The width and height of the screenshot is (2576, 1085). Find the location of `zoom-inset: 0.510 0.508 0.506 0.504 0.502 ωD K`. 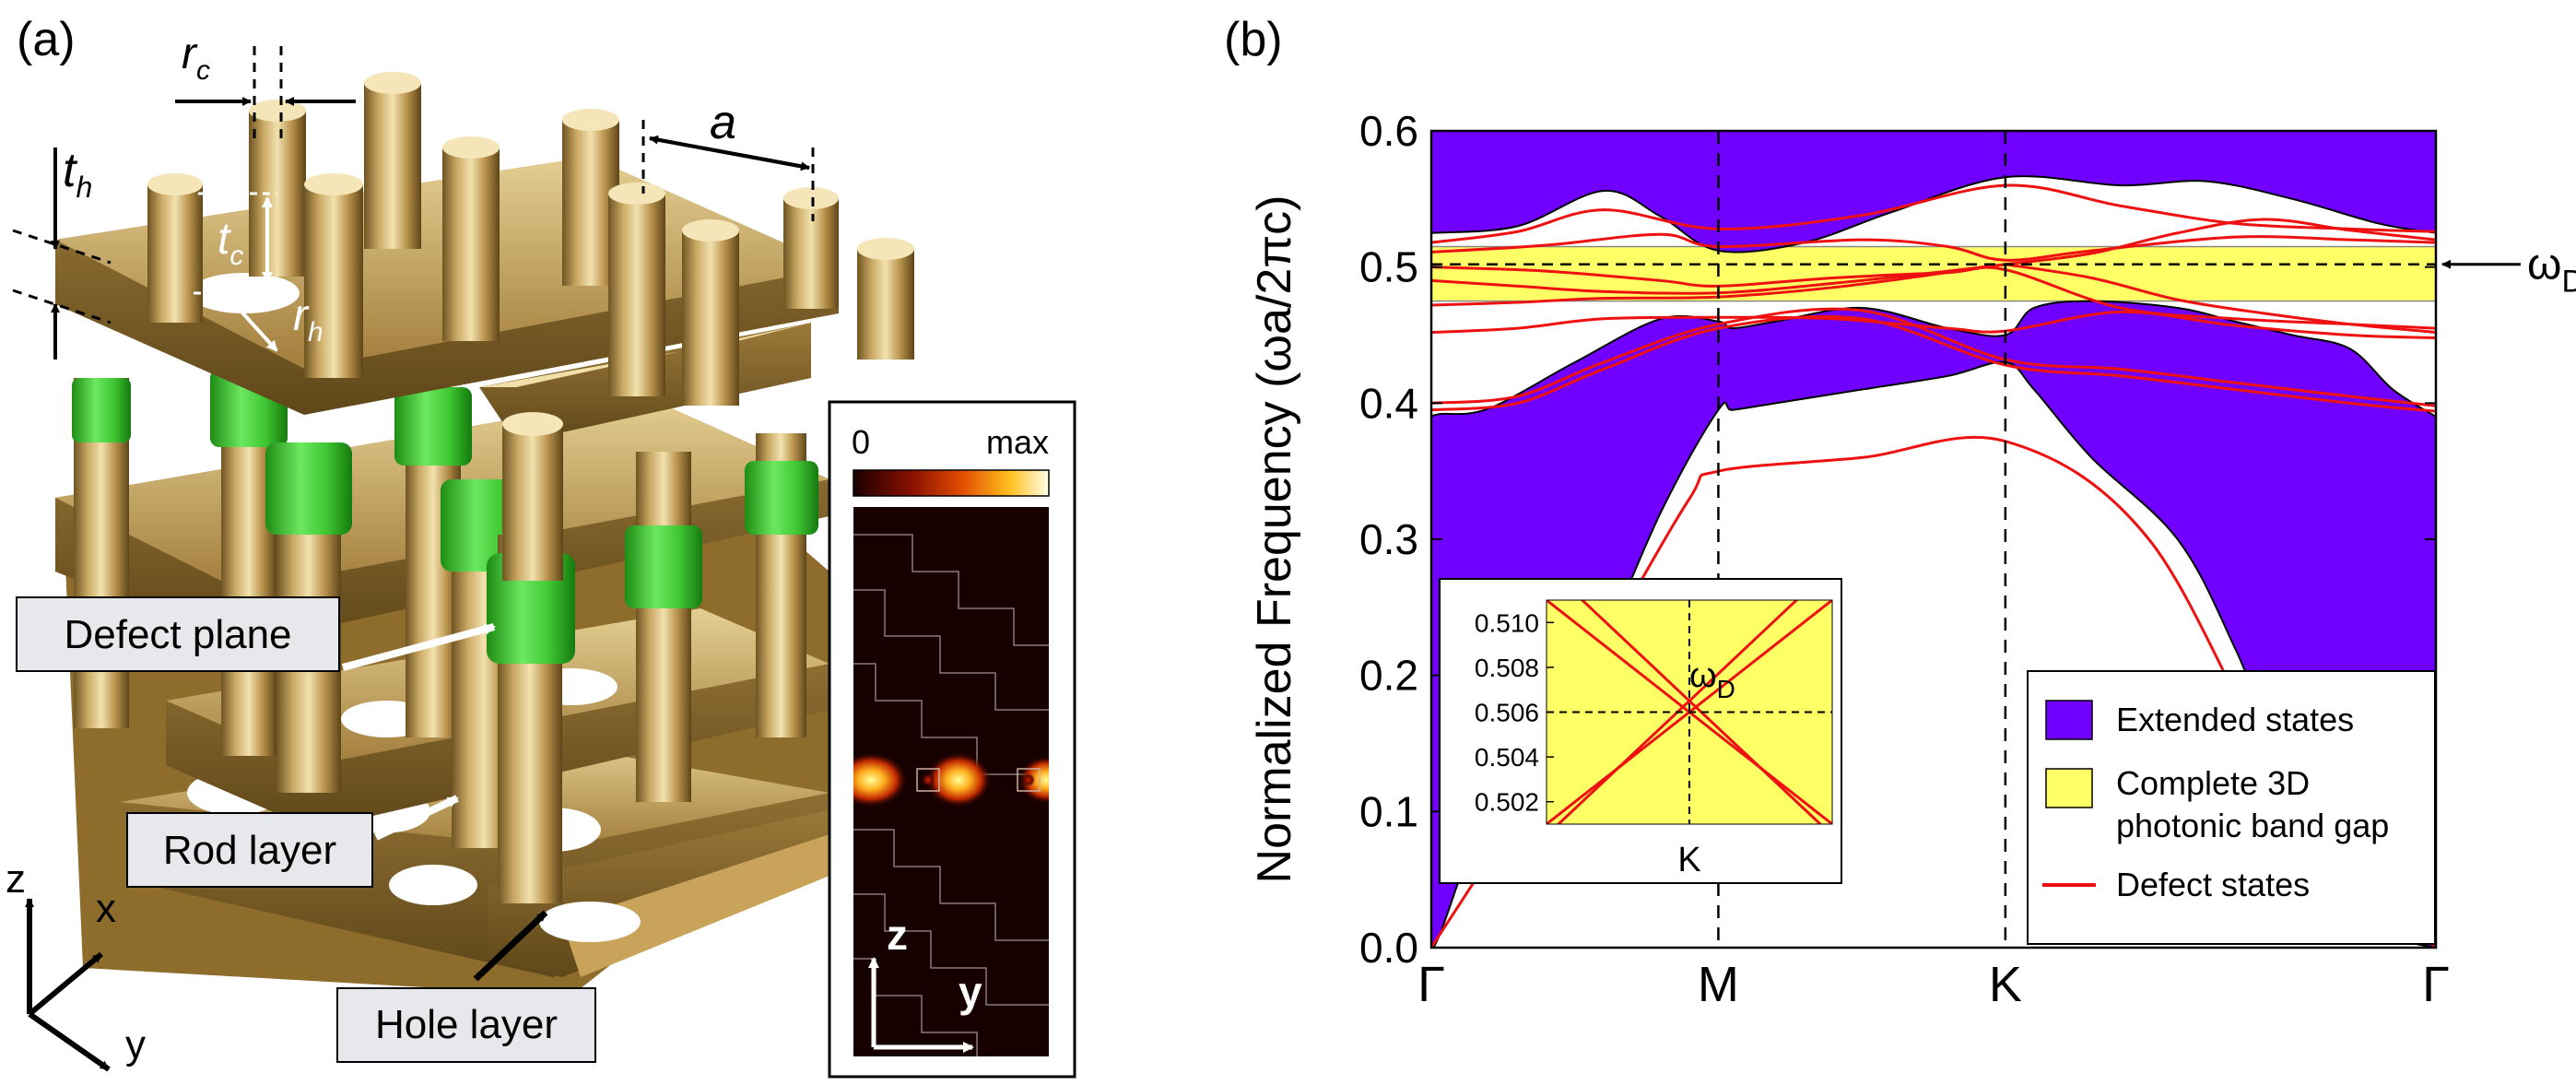

zoom-inset: 0.510 0.508 0.506 0.504 0.502 ωD K is located at coordinates (1640, 731).